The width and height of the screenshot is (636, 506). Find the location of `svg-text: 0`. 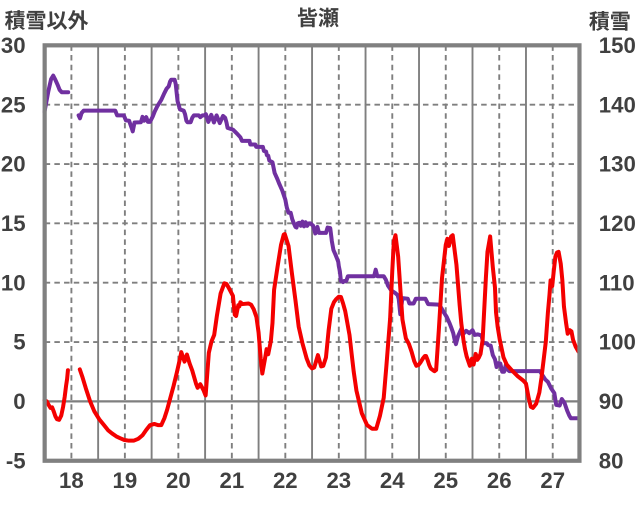

svg-text: 0 is located at coordinates (19, 401).